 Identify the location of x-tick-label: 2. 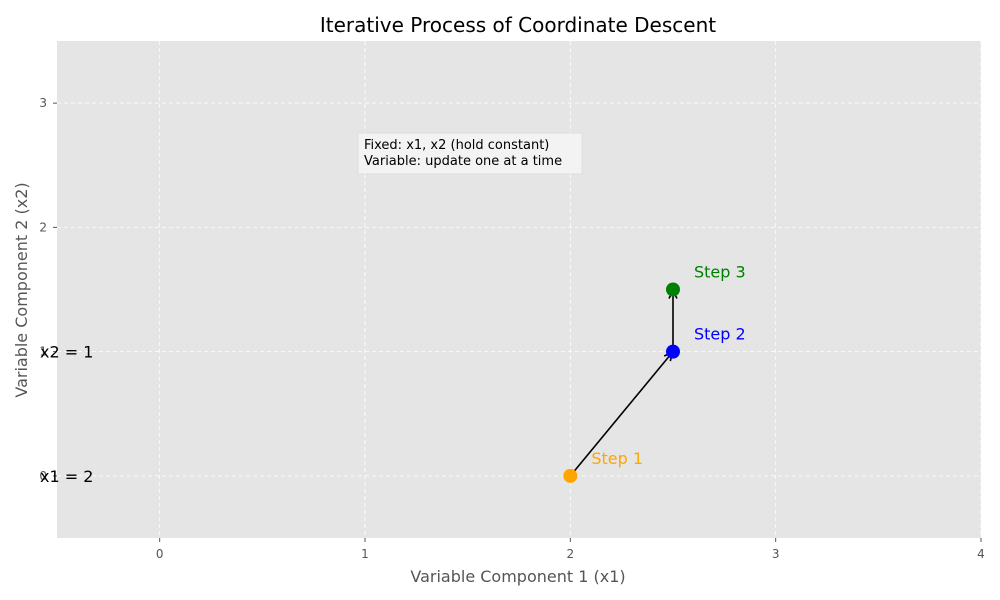
(571, 554).